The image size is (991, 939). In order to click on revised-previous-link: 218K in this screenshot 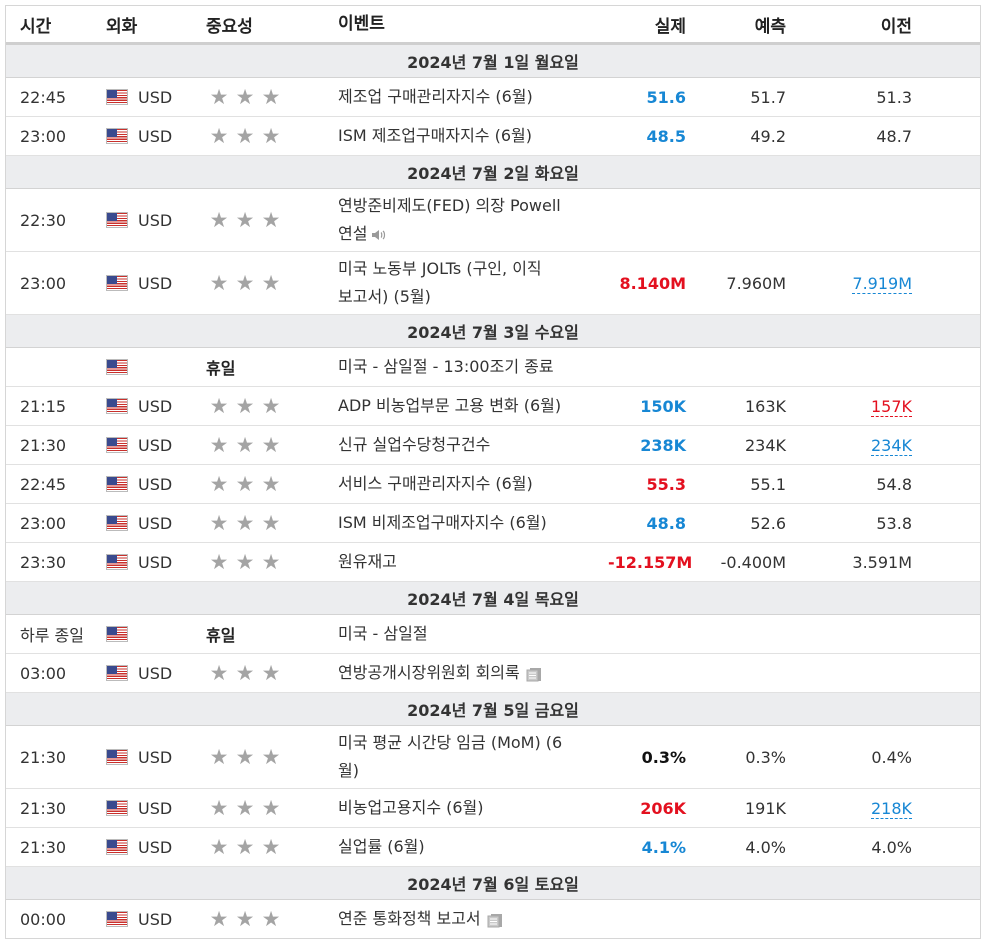, I will do `click(891, 808)`.